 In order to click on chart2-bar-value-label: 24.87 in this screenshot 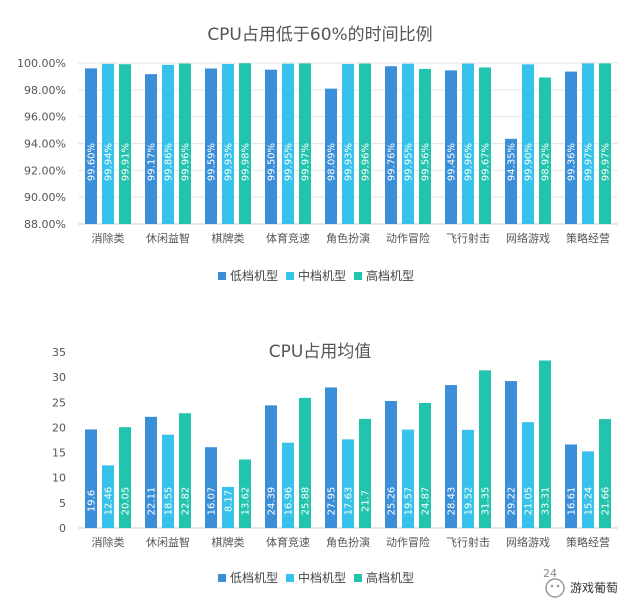, I will do `click(426, 501)`.